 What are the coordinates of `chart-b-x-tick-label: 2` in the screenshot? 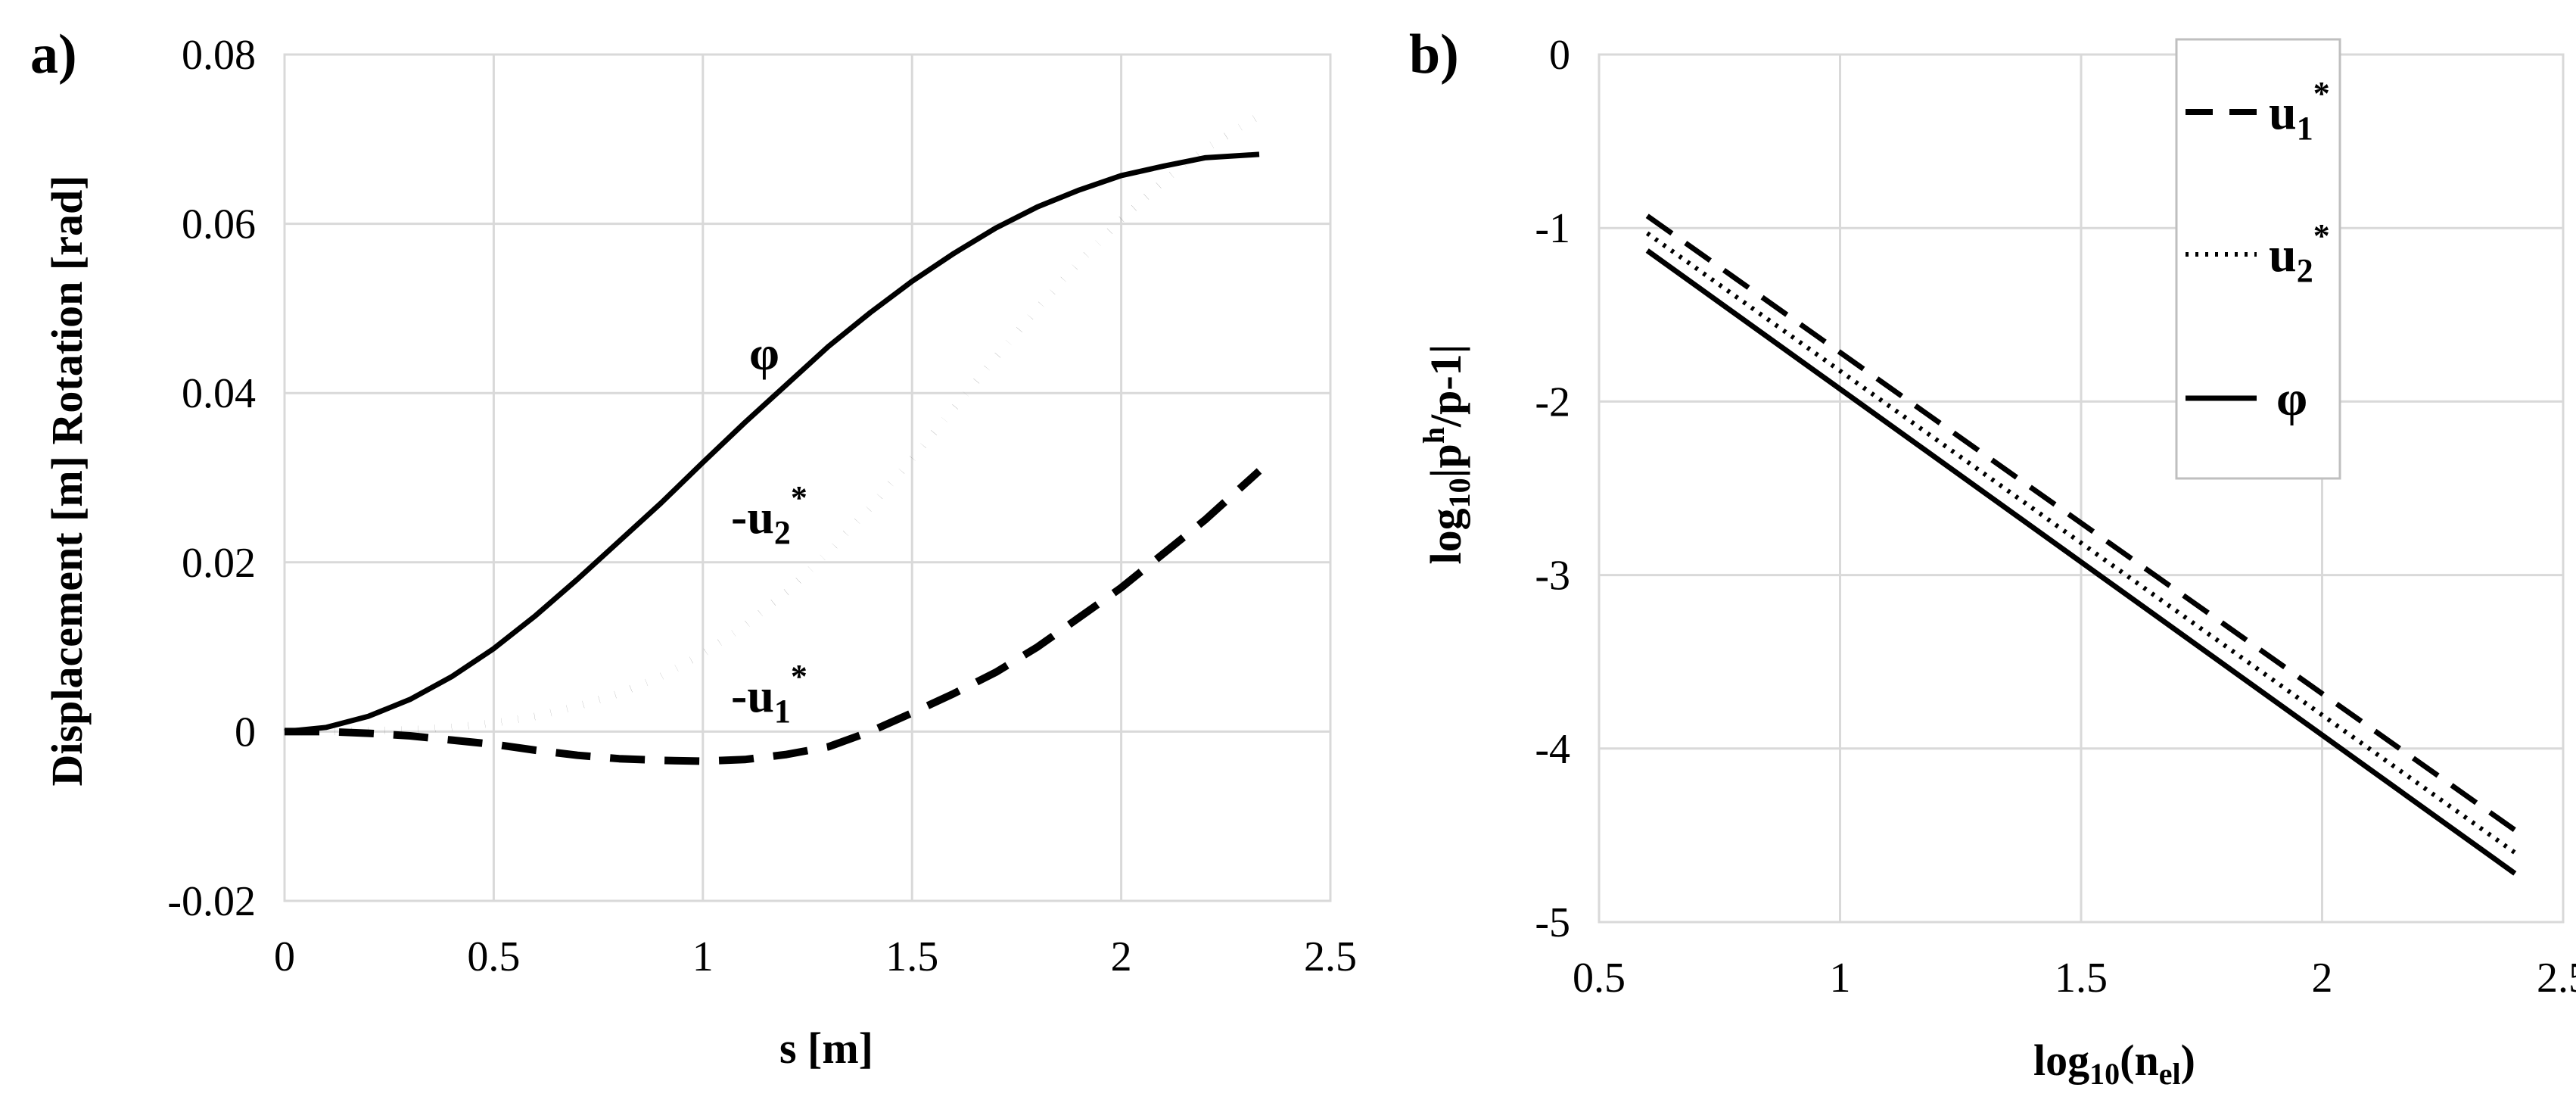 It's located at (2322, 978).